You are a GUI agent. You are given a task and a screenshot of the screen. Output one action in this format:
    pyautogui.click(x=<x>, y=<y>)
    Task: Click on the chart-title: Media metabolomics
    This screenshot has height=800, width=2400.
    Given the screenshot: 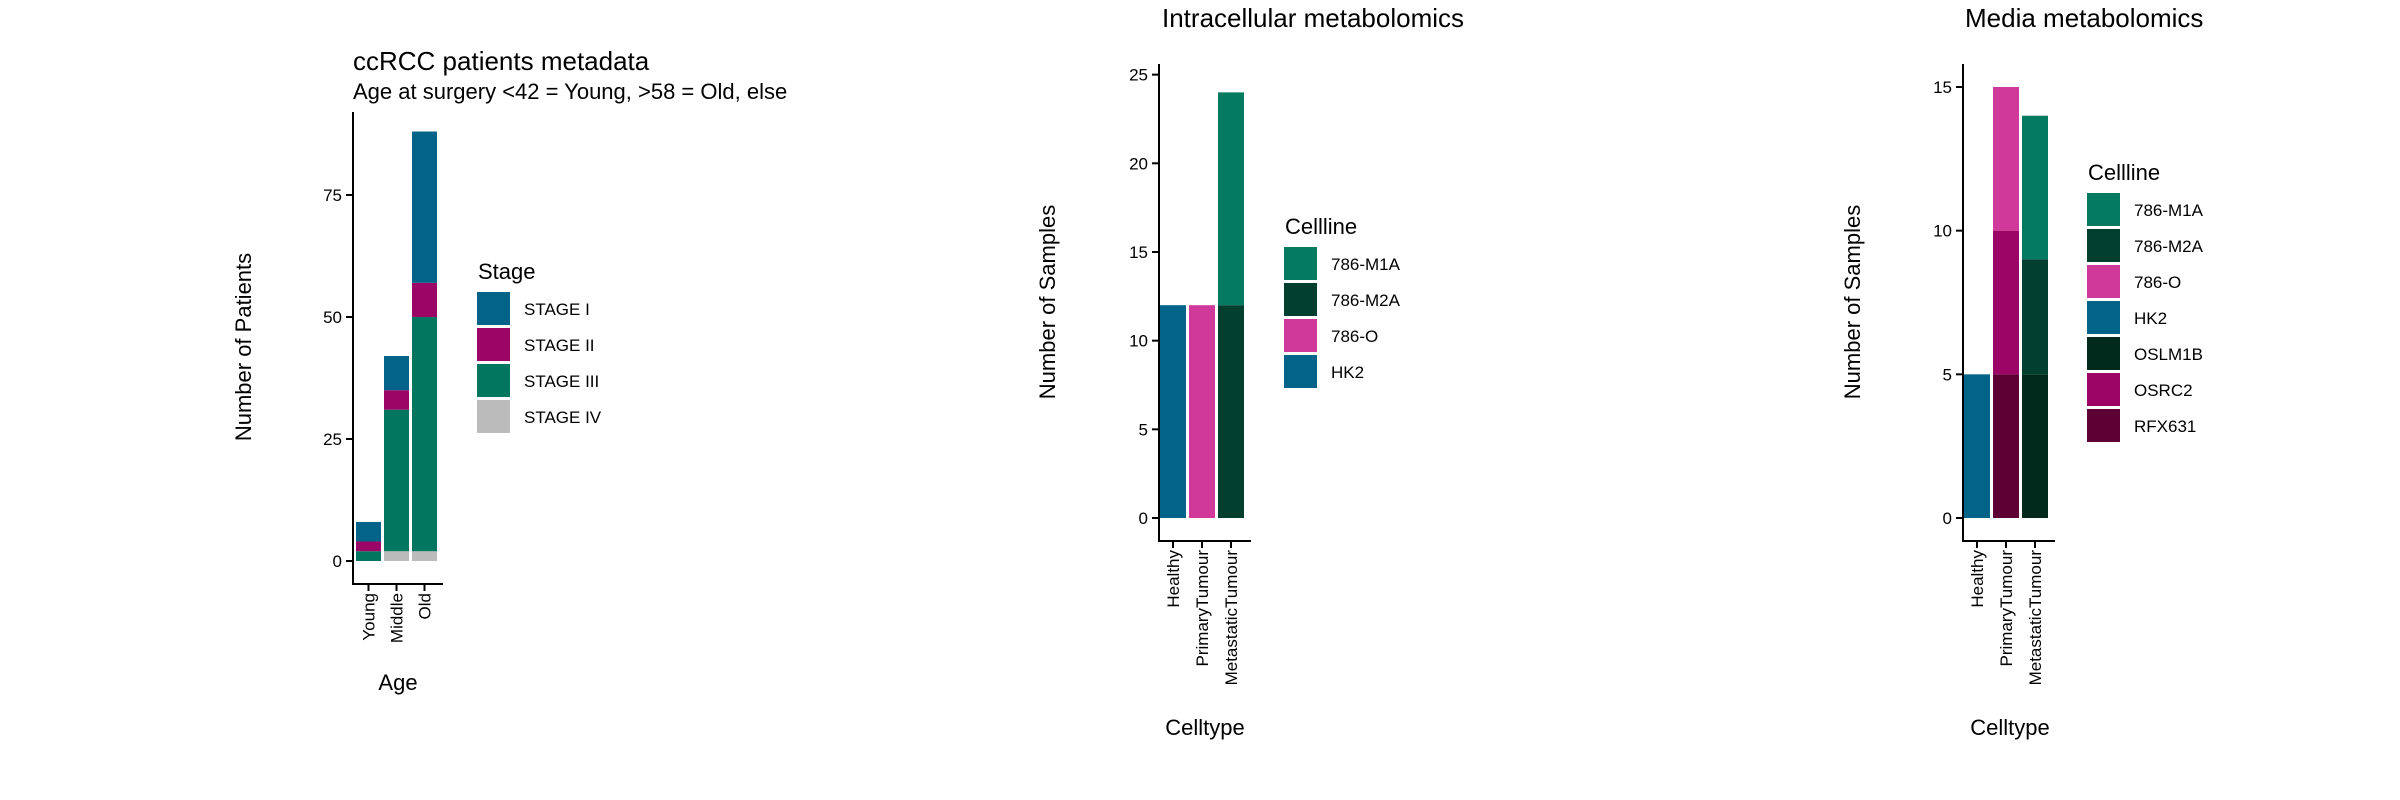 What is the action you would take?
    pyautogui.click(x=2084, y=18)
    